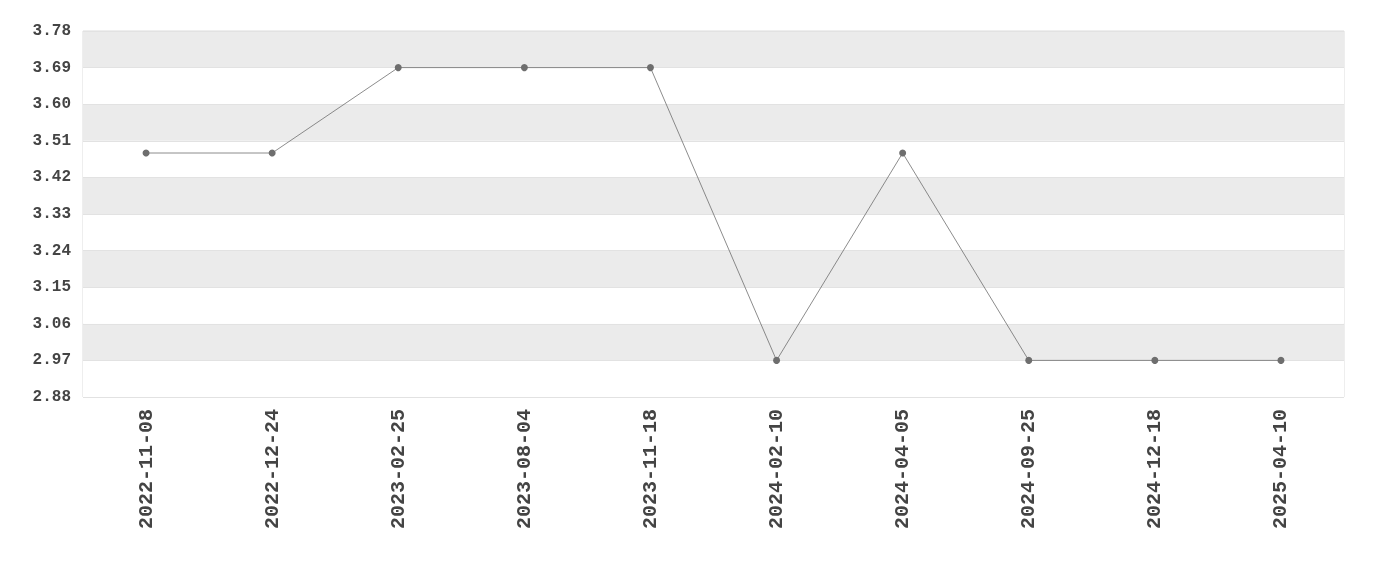 This screenshot has height=580, width=1380. I want to click on x-tick-label: 2024-12-18, so click(1155, 469).